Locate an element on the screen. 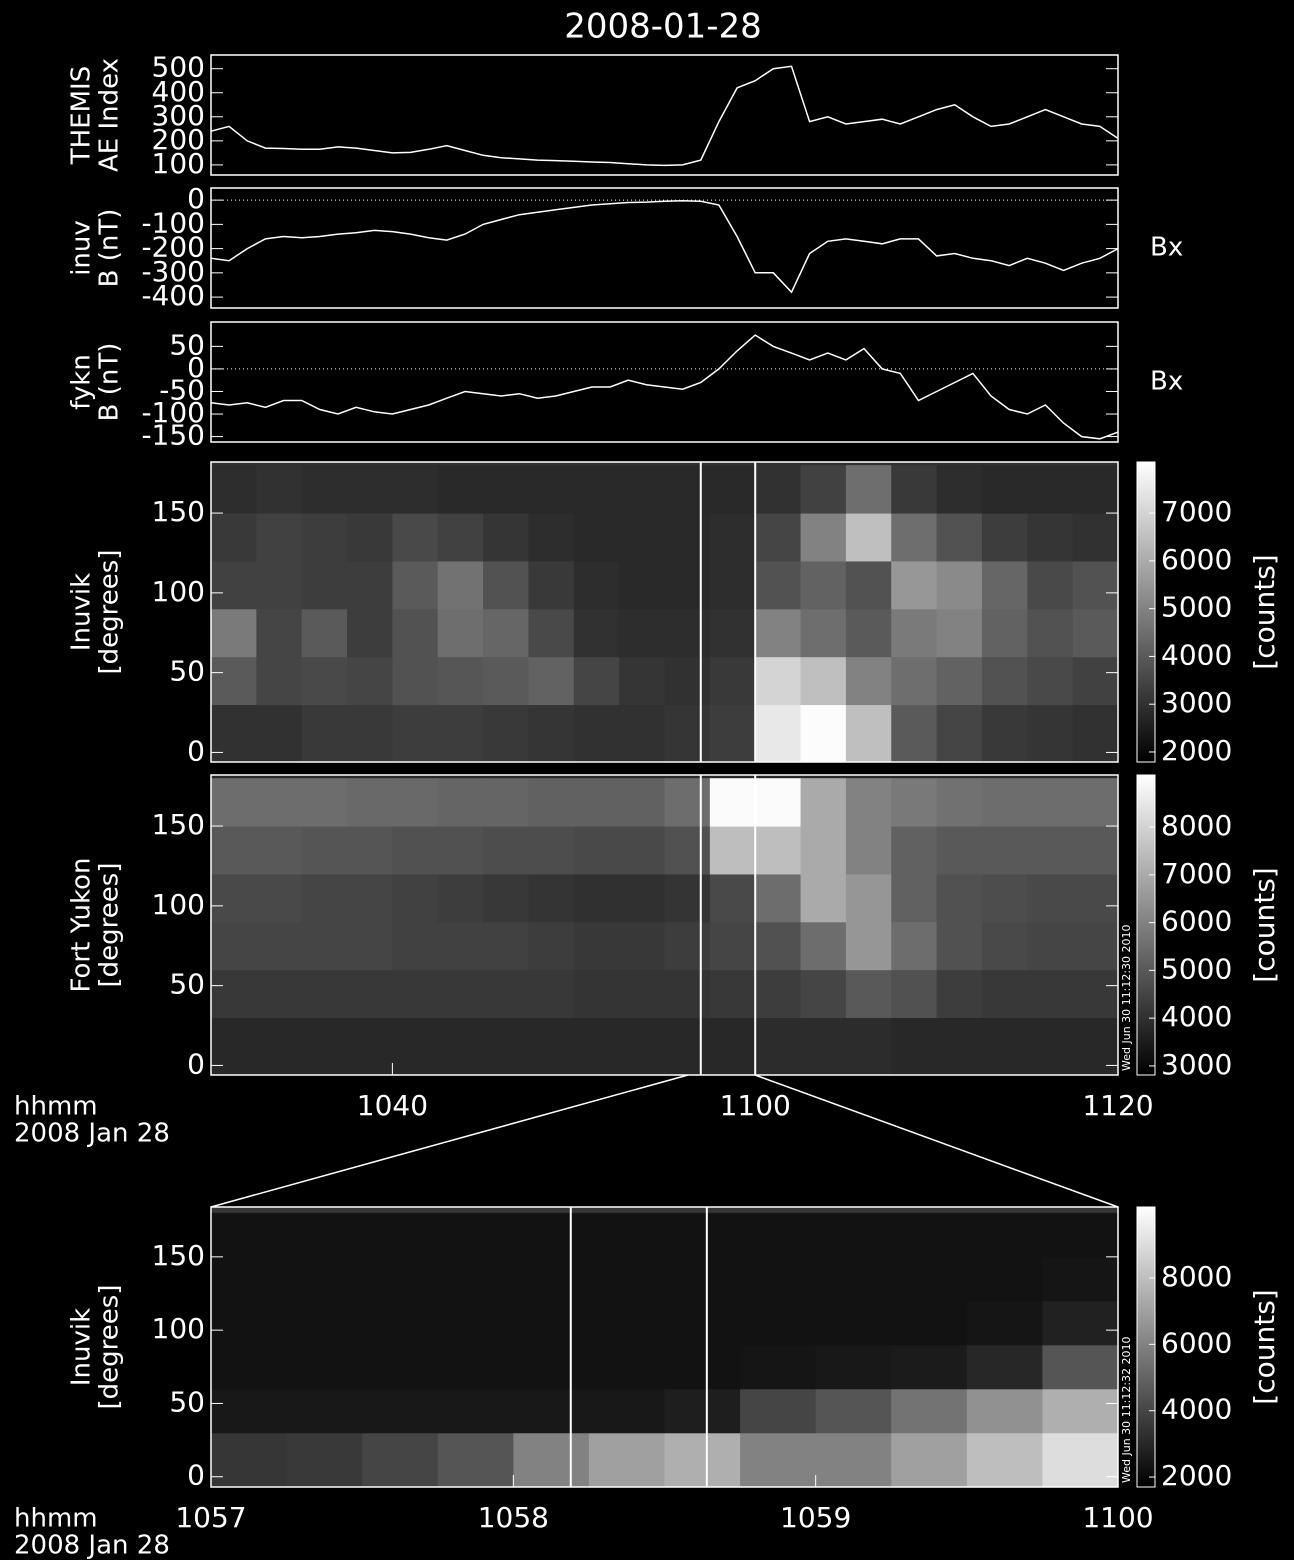  y-tick-label: -200 is located at coordinates (173, 247).